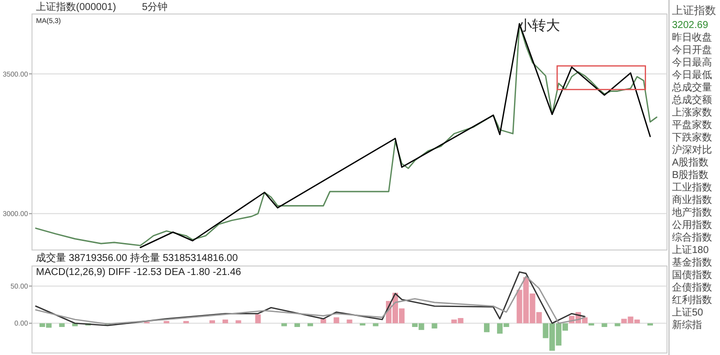  What do you see at coordinates (692, 262) in the screenshot?
I see `text: 基金指数` at bounding box center [692, 262].